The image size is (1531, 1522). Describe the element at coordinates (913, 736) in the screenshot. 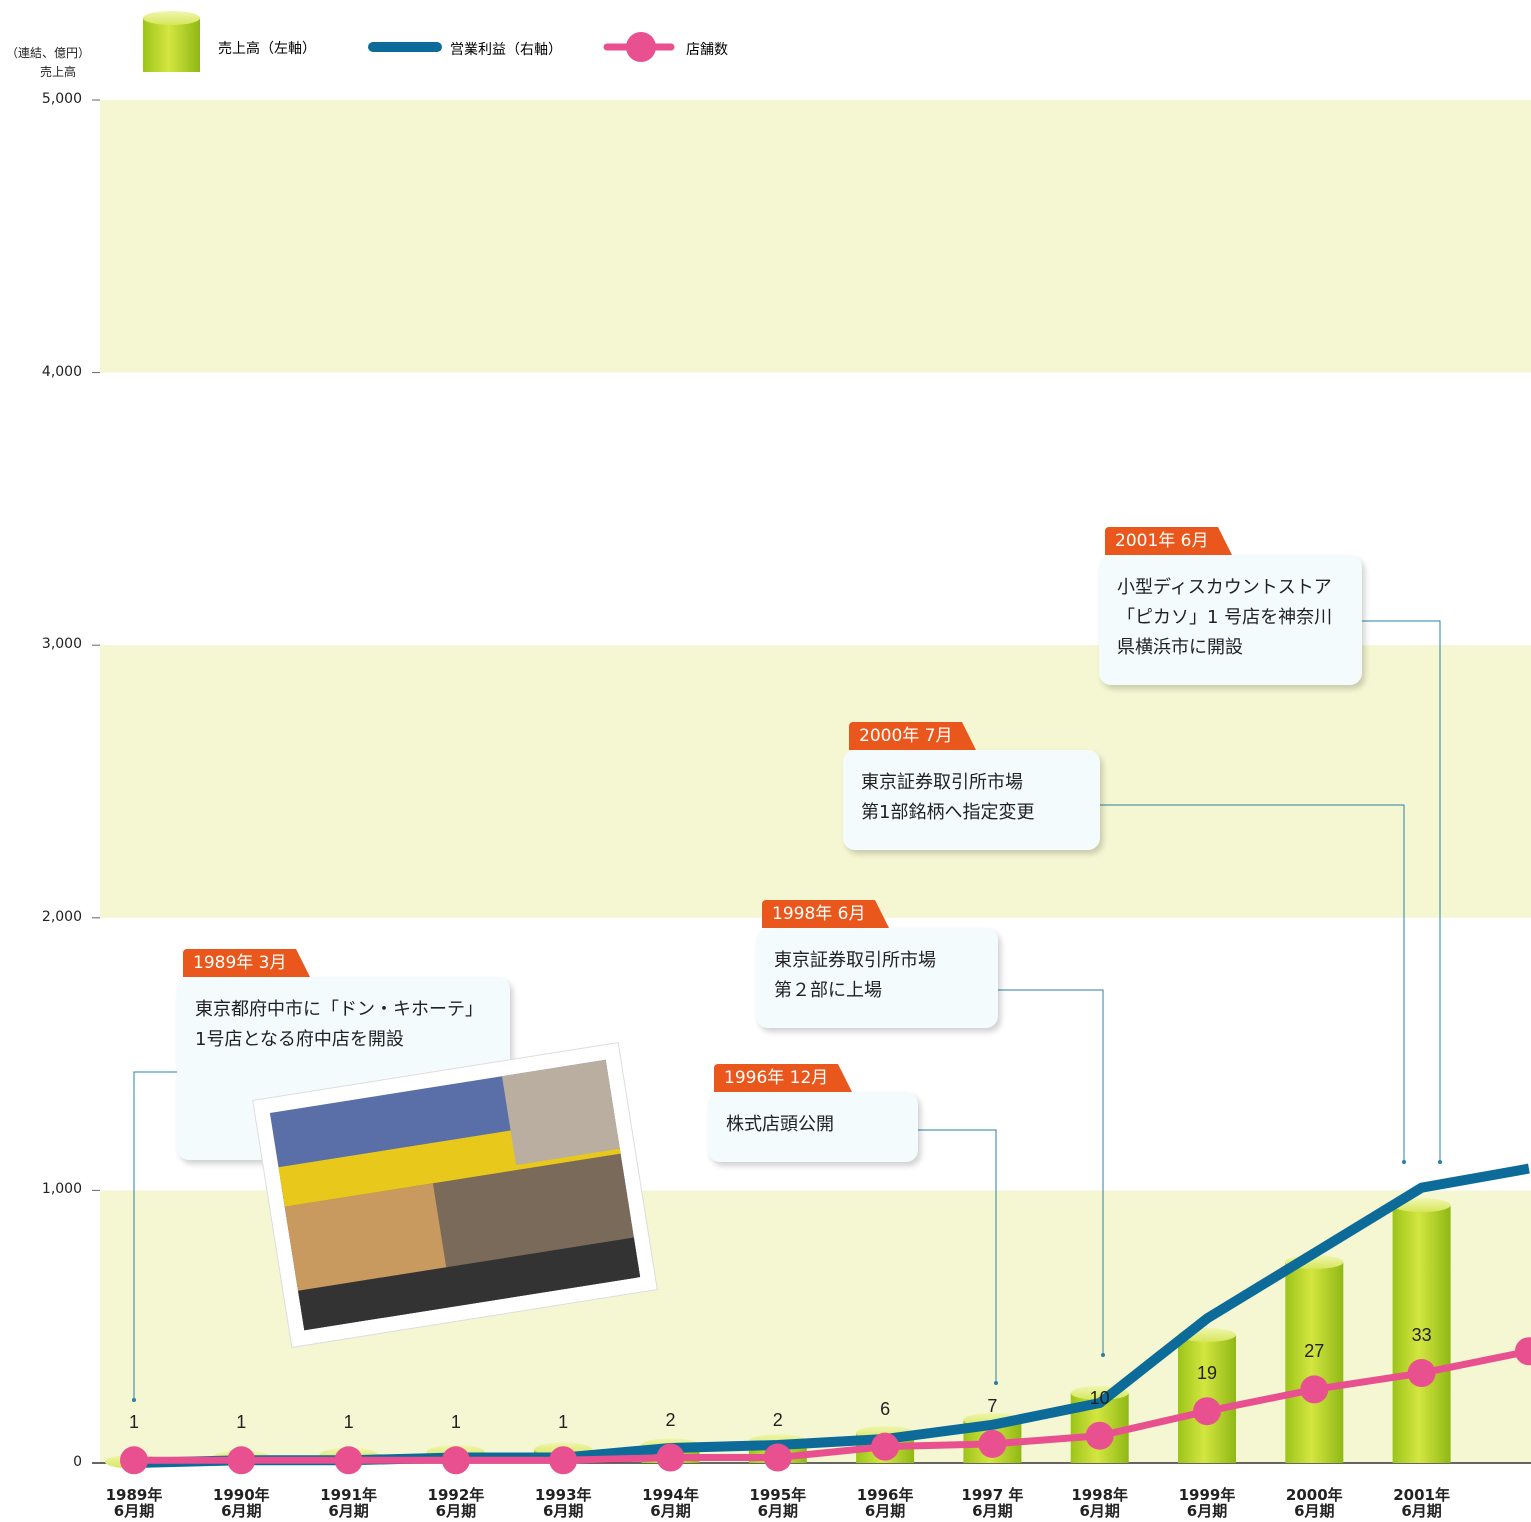

I see `annotation-date: 2000年 7月` at that location.